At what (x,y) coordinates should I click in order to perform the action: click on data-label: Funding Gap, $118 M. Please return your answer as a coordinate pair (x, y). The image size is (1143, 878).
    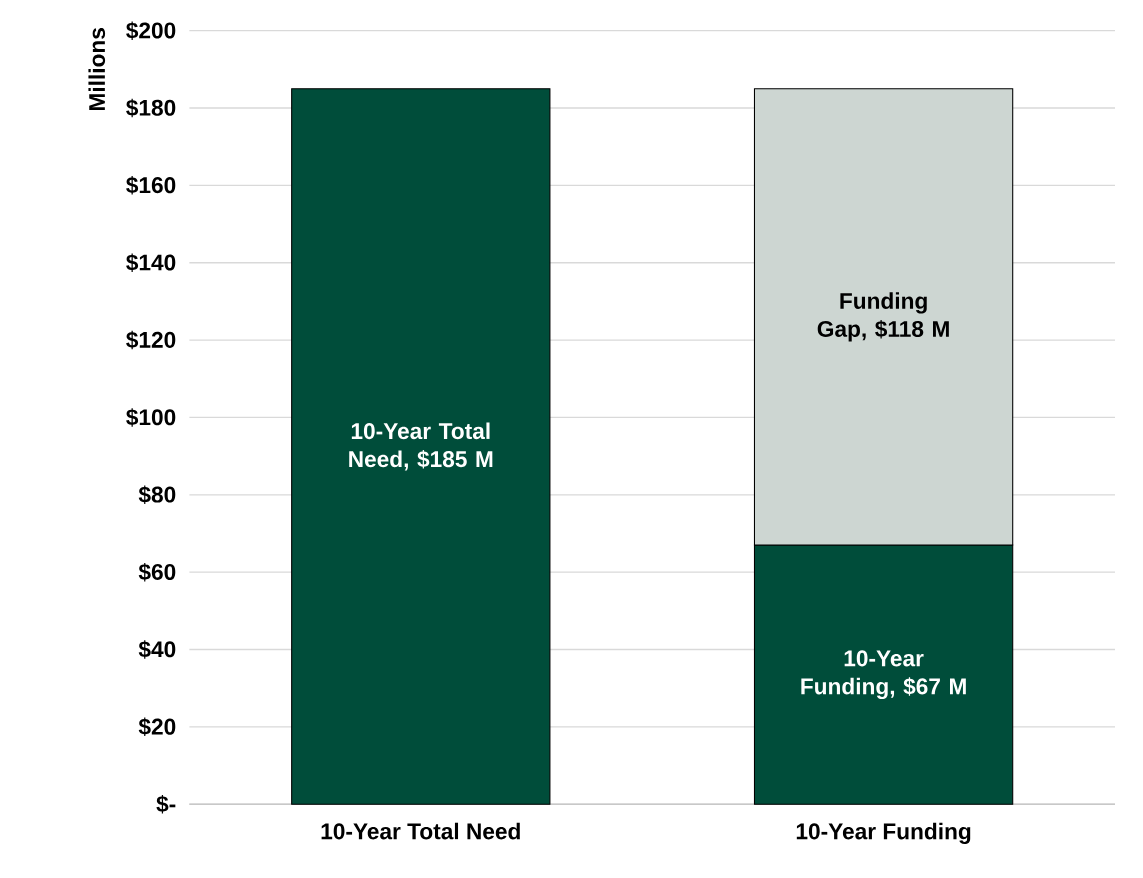
    Looking at the image, I should click on (883, 317).